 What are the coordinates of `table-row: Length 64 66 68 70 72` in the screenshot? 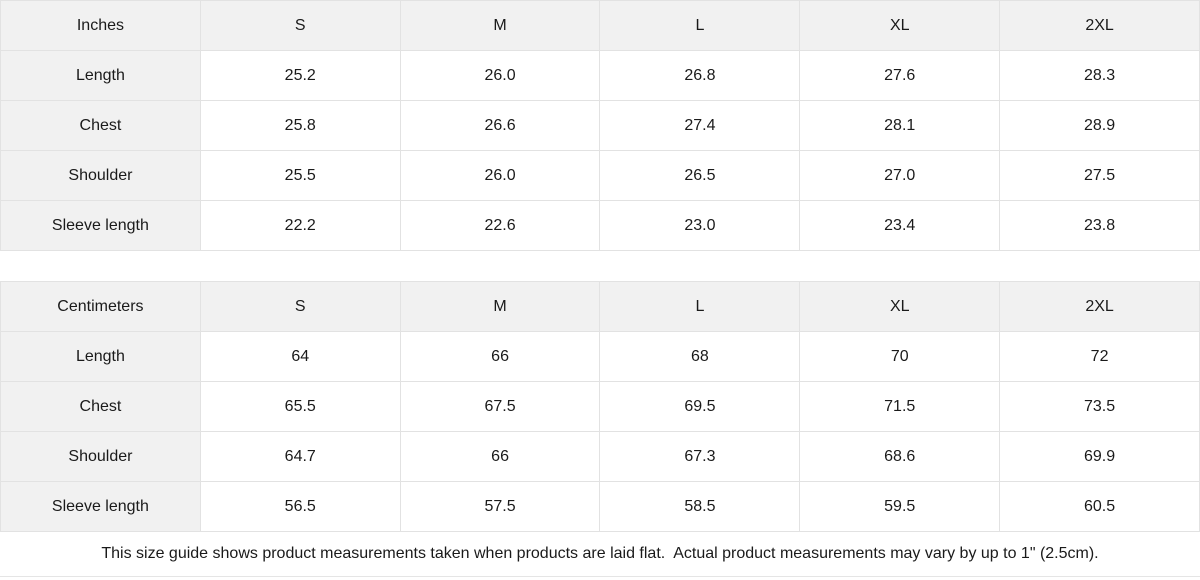 It's located at (600, 356).